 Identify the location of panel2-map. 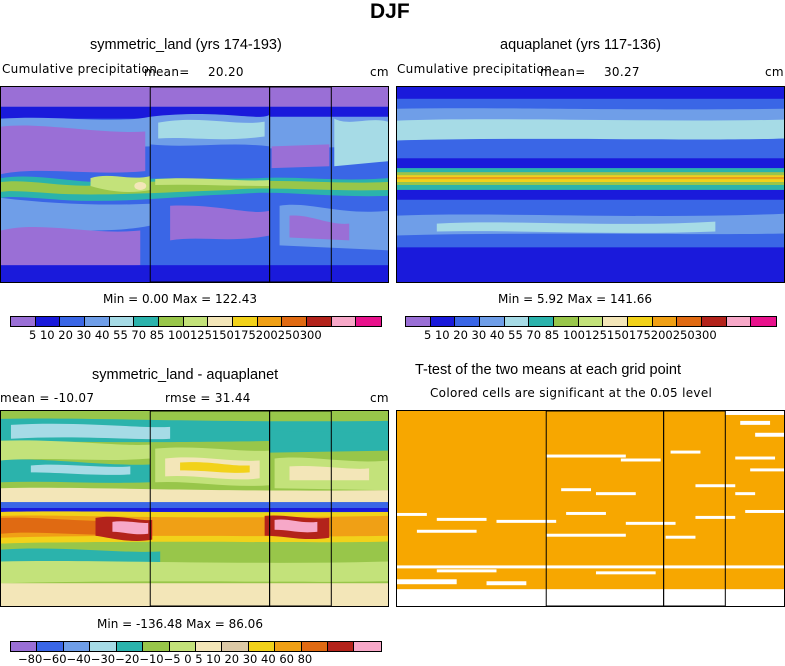
(590, 184).